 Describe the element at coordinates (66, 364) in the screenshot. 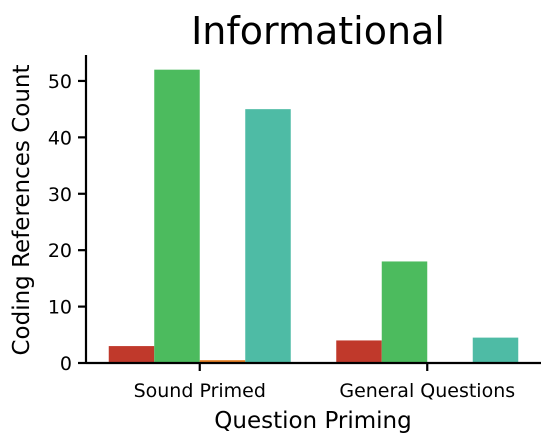

I see `y-tick-label-0: 0` at that location.